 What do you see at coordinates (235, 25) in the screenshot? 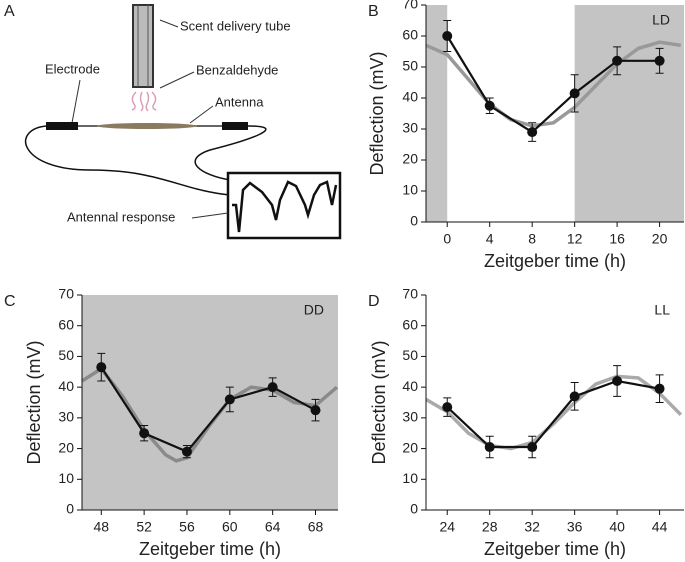
I see `label: Scent delivery tube` at bounding box center [235, 25].